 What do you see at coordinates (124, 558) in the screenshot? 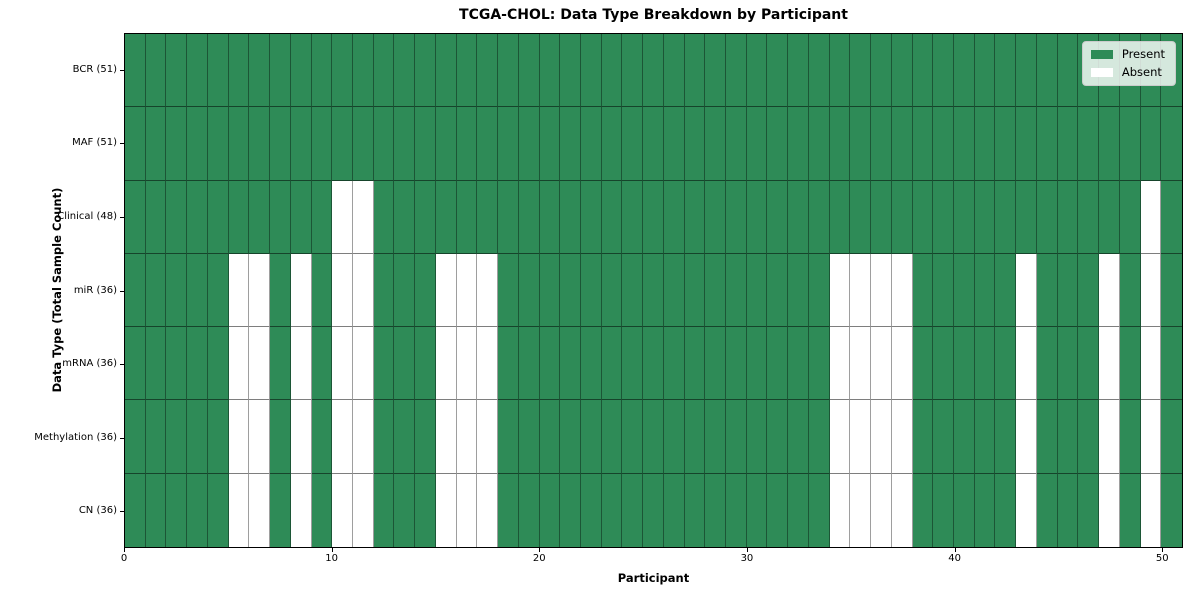
I see `x-tick-label: 0` at bounding box center [124, 558].